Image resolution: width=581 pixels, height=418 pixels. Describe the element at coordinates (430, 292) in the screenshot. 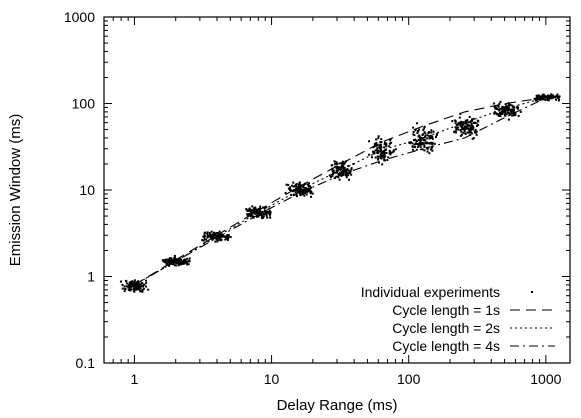

I see `legend-label-individual-experiments: Individual experiments` at that location.